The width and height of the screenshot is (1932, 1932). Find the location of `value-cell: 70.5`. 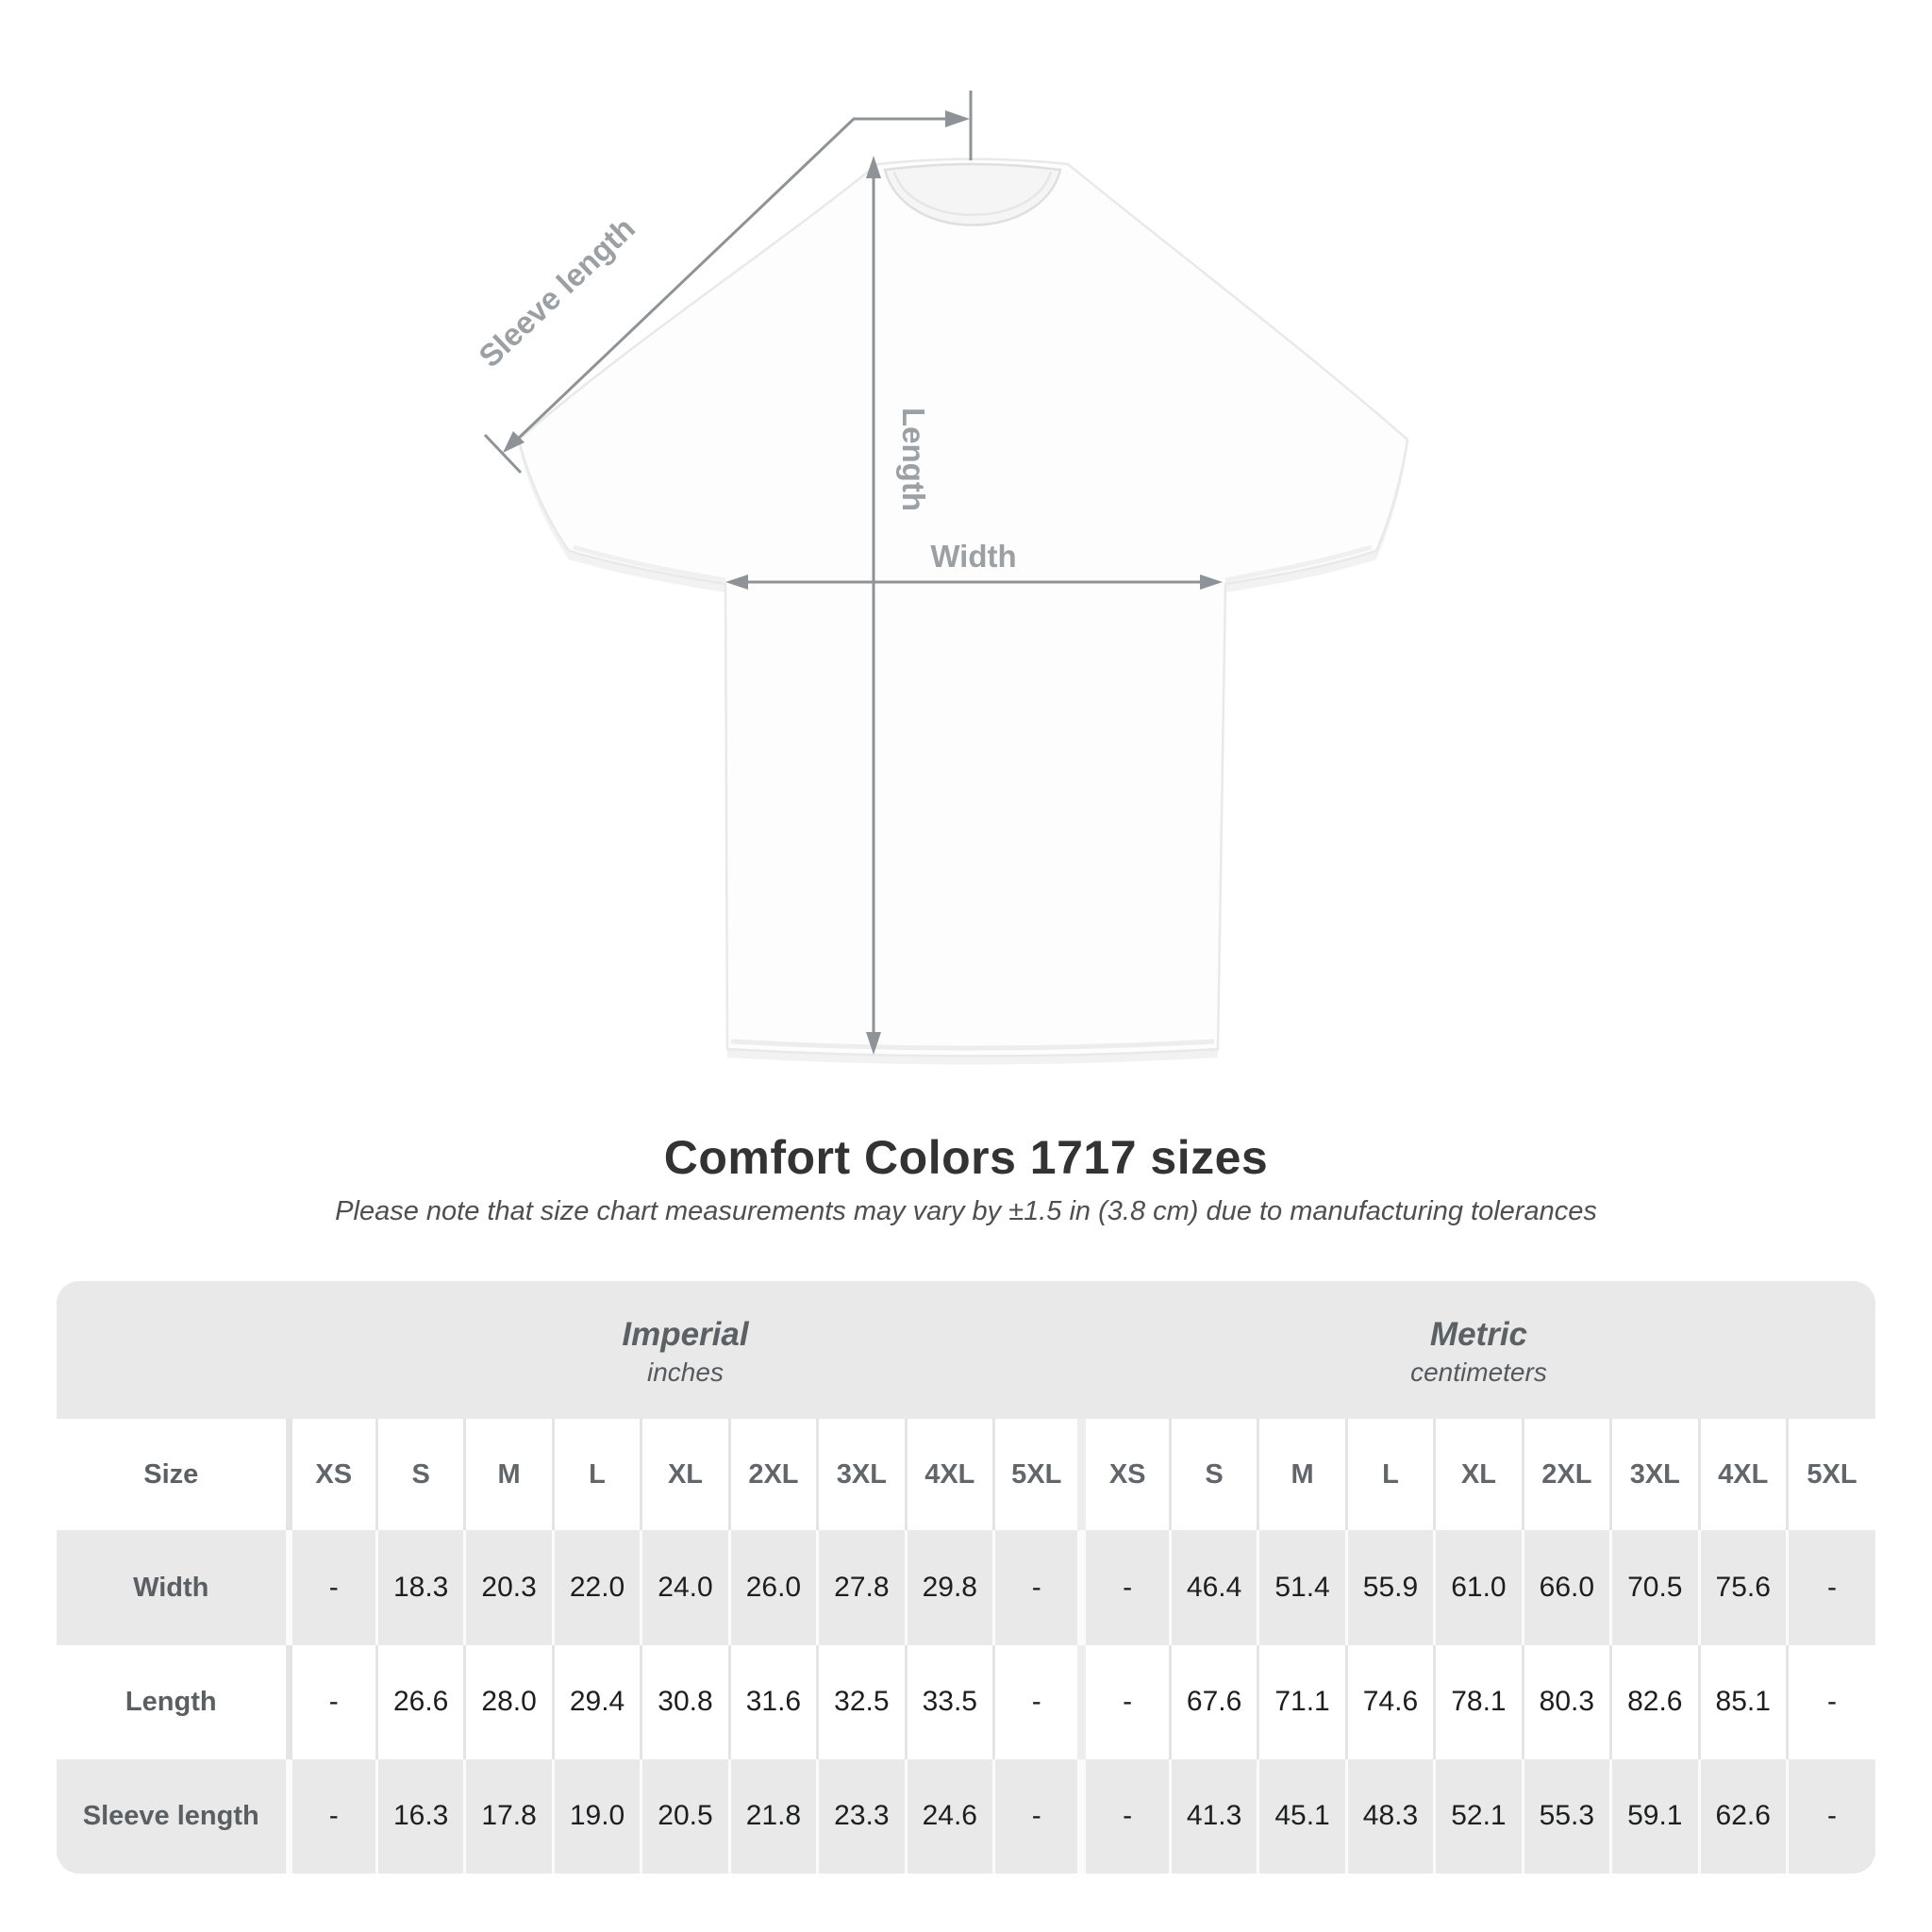

value-cell: 70.5 is located at coordinates (1654, 1588).